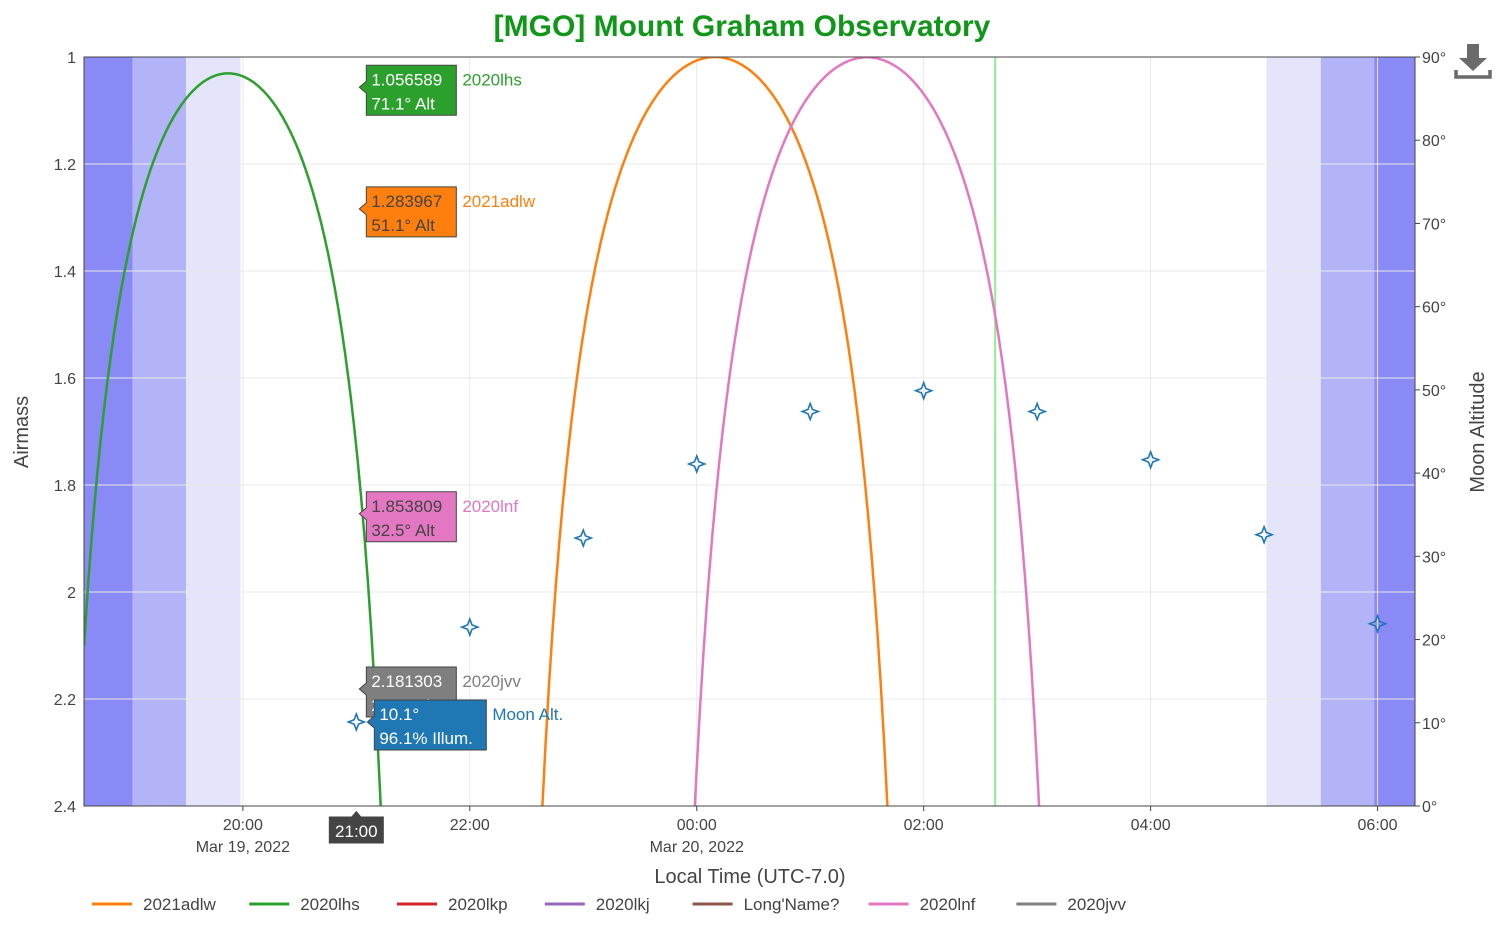 The height and width of the screenshot is (933, 1500). Describe the element at coordinates (1473, 74) in the screenshot. I see `download-tray` at that location.